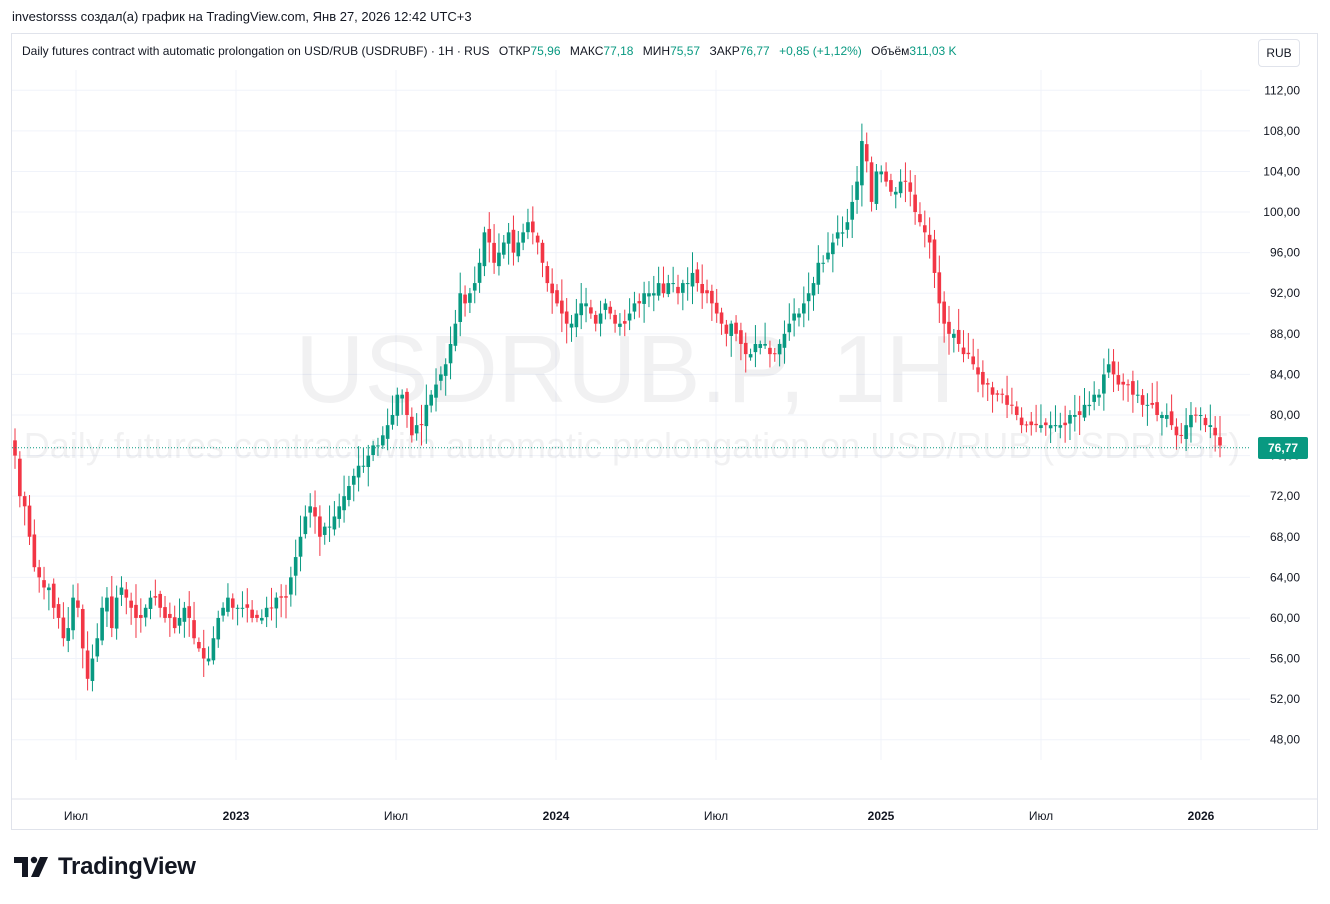 This screenshot has height=904, width=1330. Describe the element at coordinates (618, 51) in the screenshot. I see `legend-high-value: 77,18` at that location.